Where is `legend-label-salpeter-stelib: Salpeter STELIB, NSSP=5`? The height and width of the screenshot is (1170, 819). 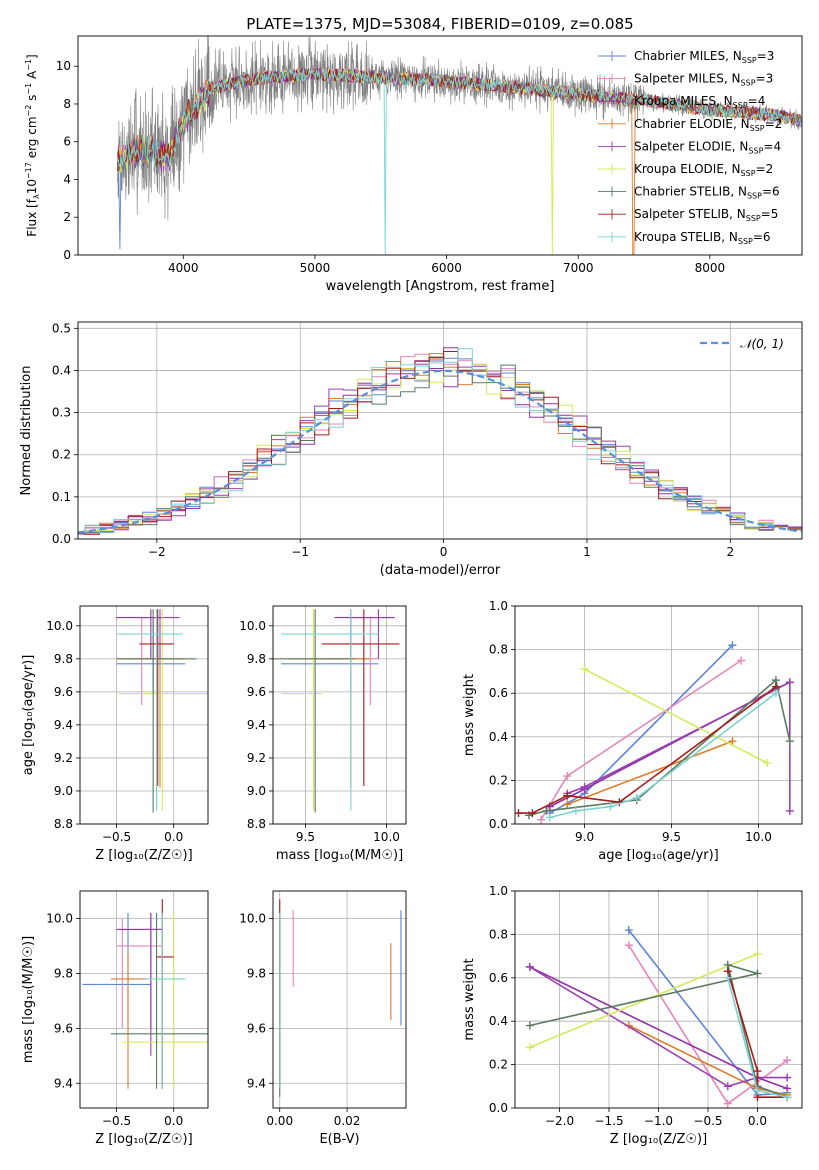
legend-label-salpeter-stelib: Salpeter STELIB, NSSP=5 is located at coordinates (706, 215).